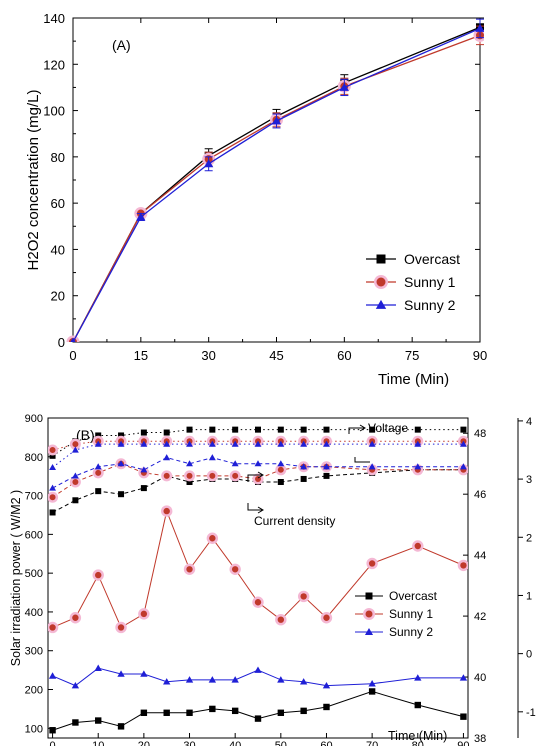 This screenshot has height=746, width=550. I want to click on panel-b-current-tick-label: 38, so click(480, 739).